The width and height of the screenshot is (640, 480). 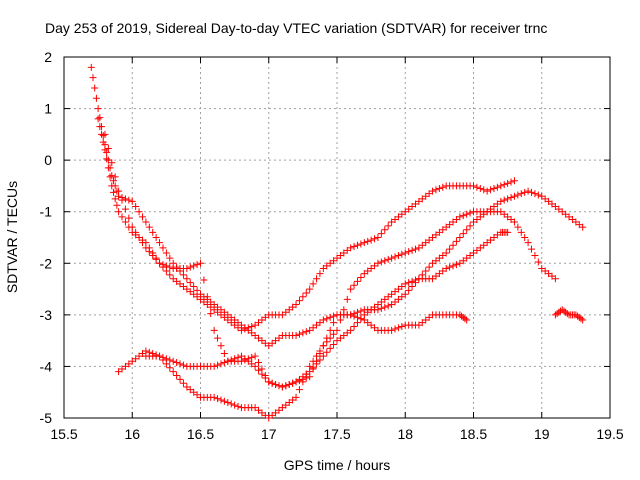 What do you see at coordinates (306, 366) in the screenshot?
I see `series-track-e` at bounding box center [306, 366].